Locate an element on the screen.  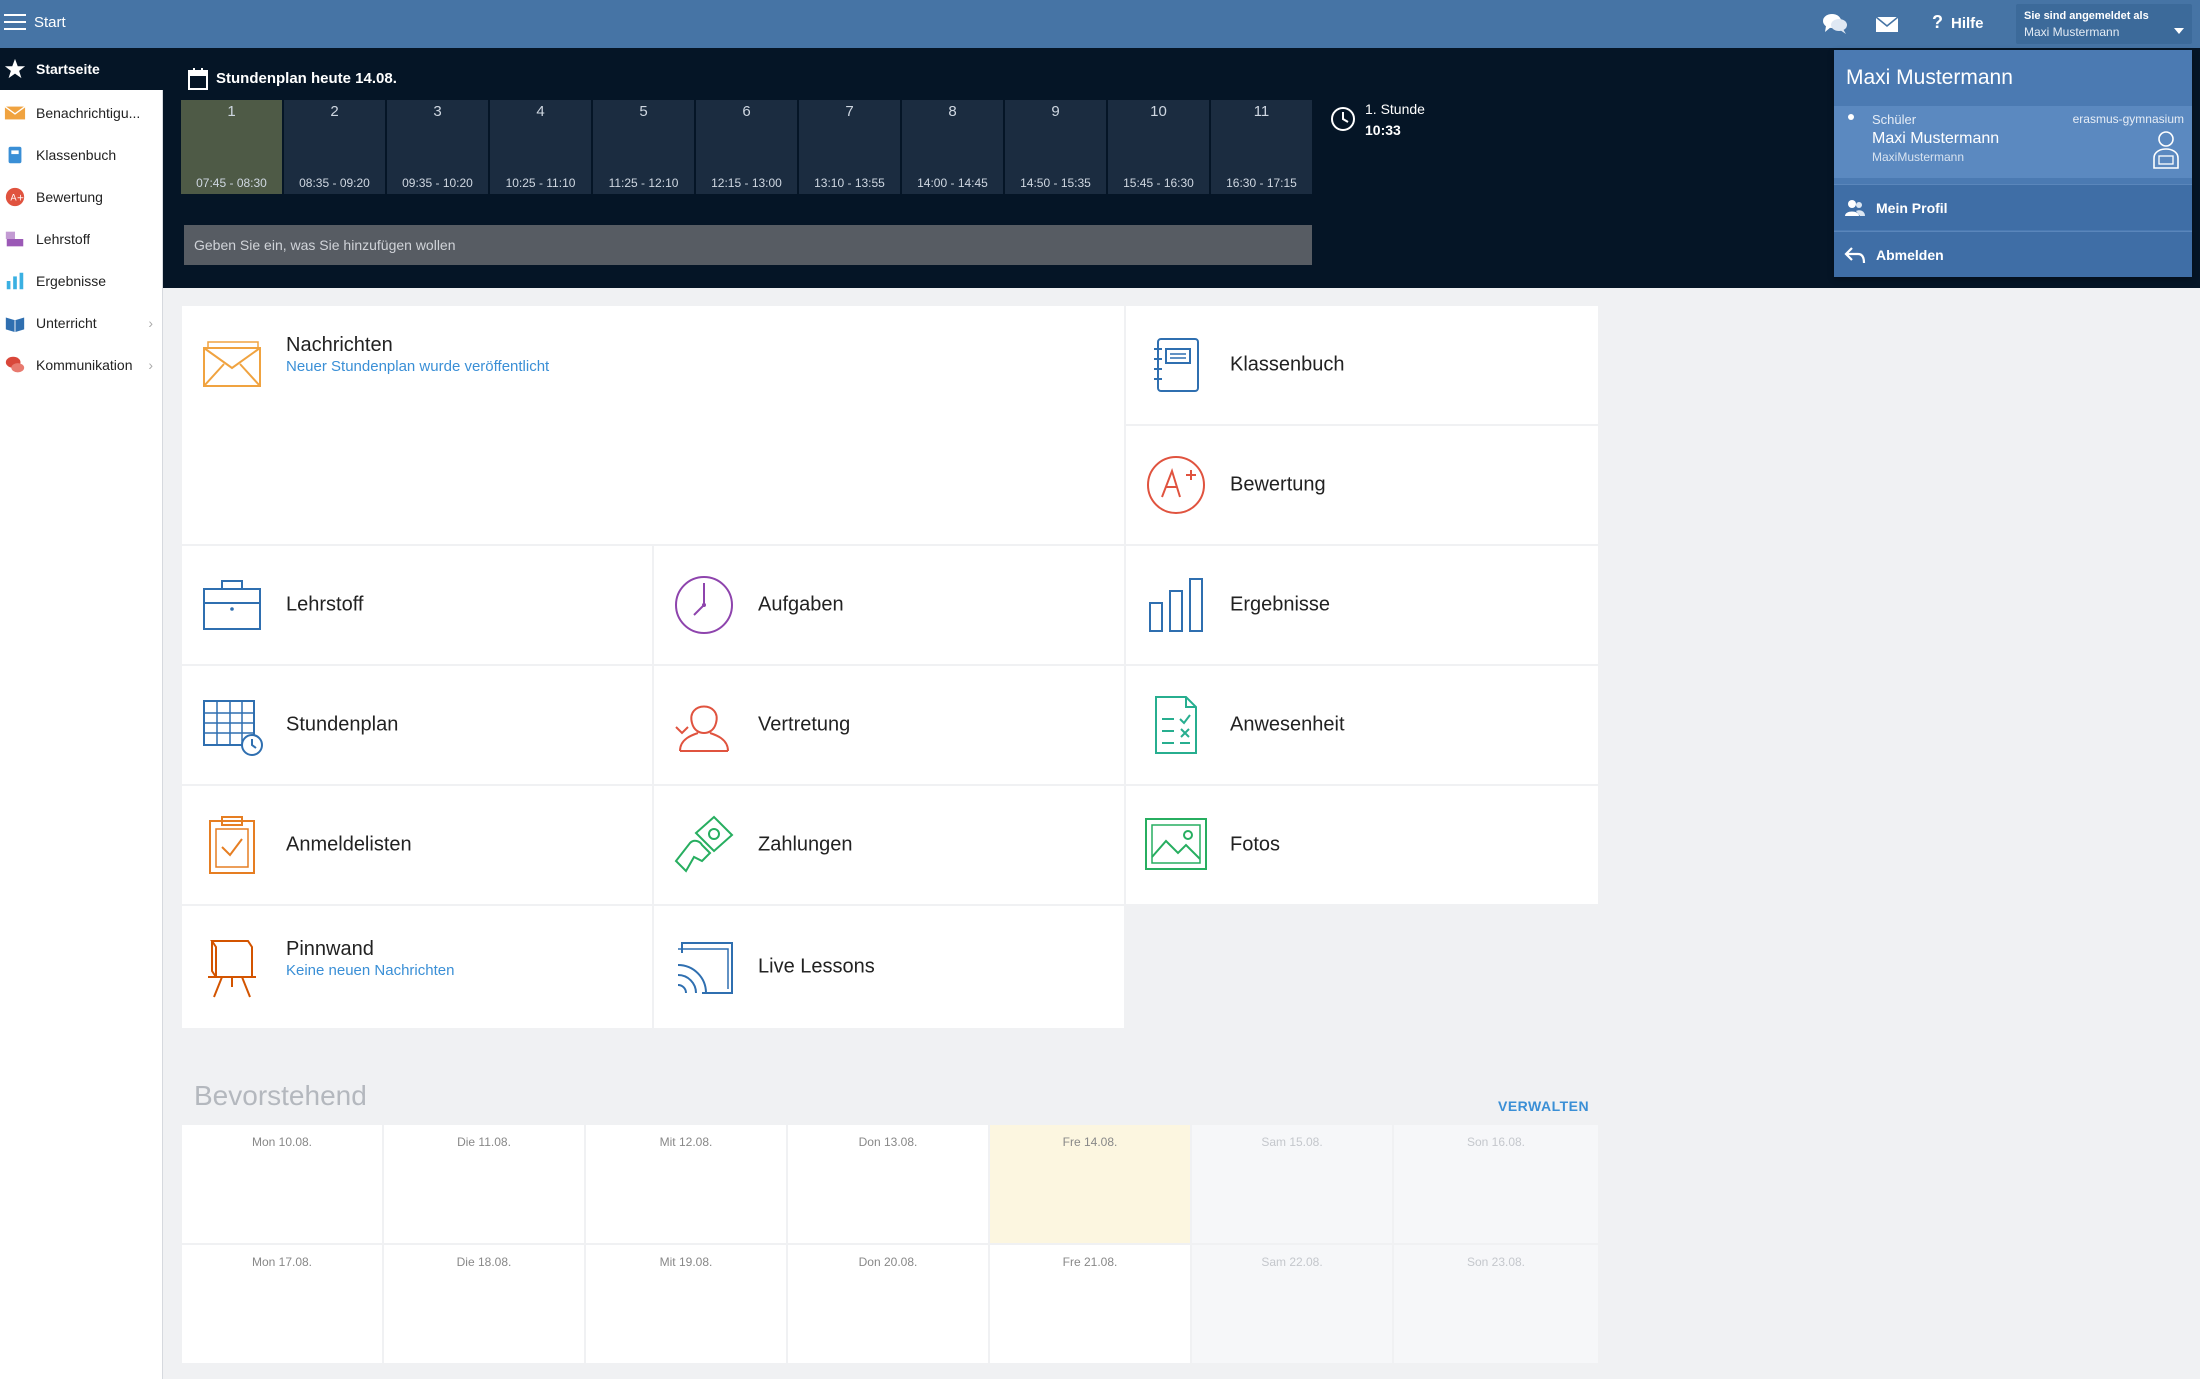
chat-icon is located at coordinates (15, 364).